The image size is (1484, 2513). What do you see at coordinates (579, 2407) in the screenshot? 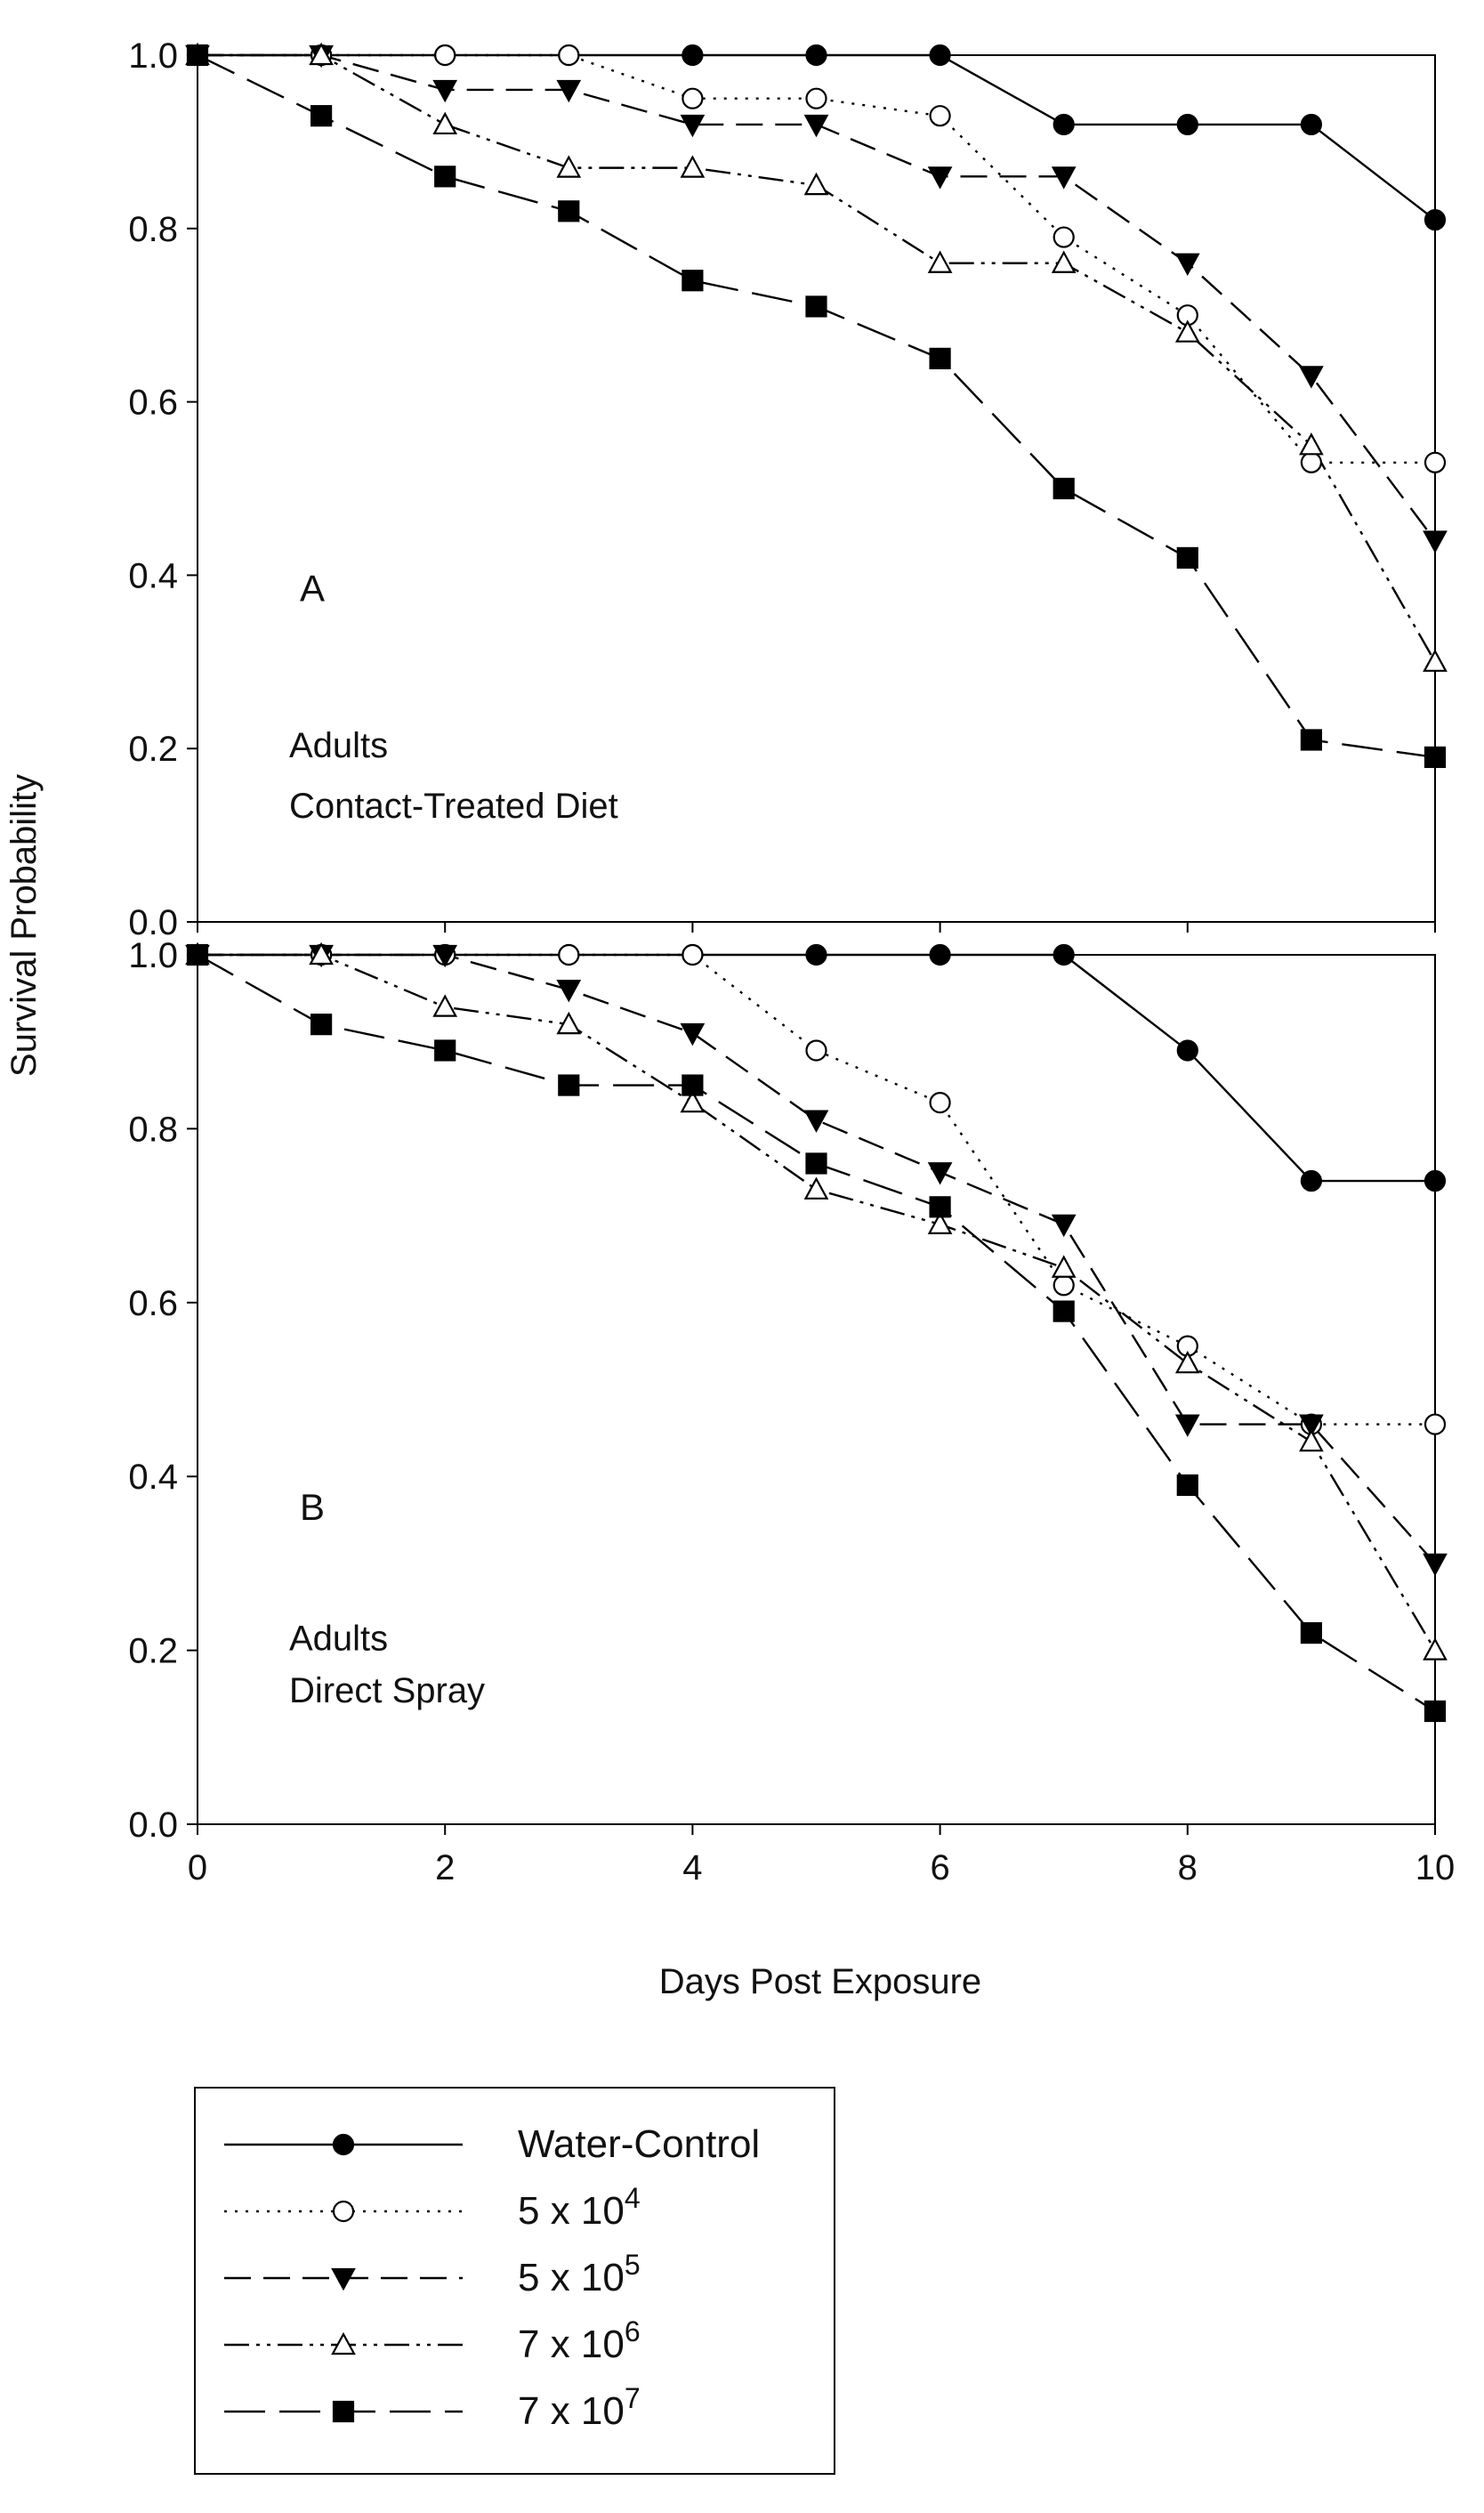
I see `legend-label-c7e7: 7 x 10⁷` at bounding box center [579, 2407].